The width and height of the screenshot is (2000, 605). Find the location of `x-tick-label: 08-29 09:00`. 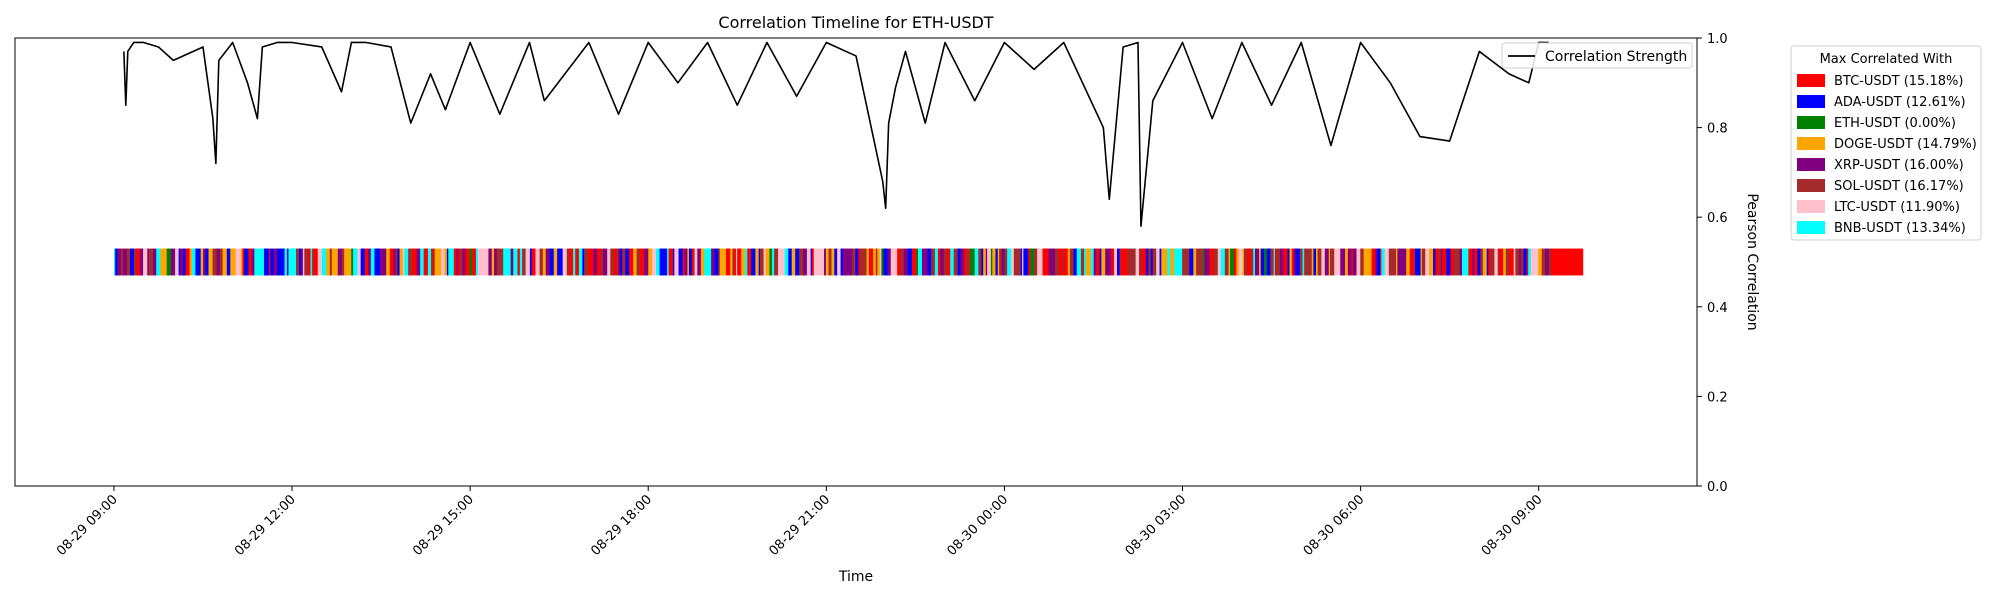

x-tick-label: 08-29 09:00 is located at coordinates (87, 525).